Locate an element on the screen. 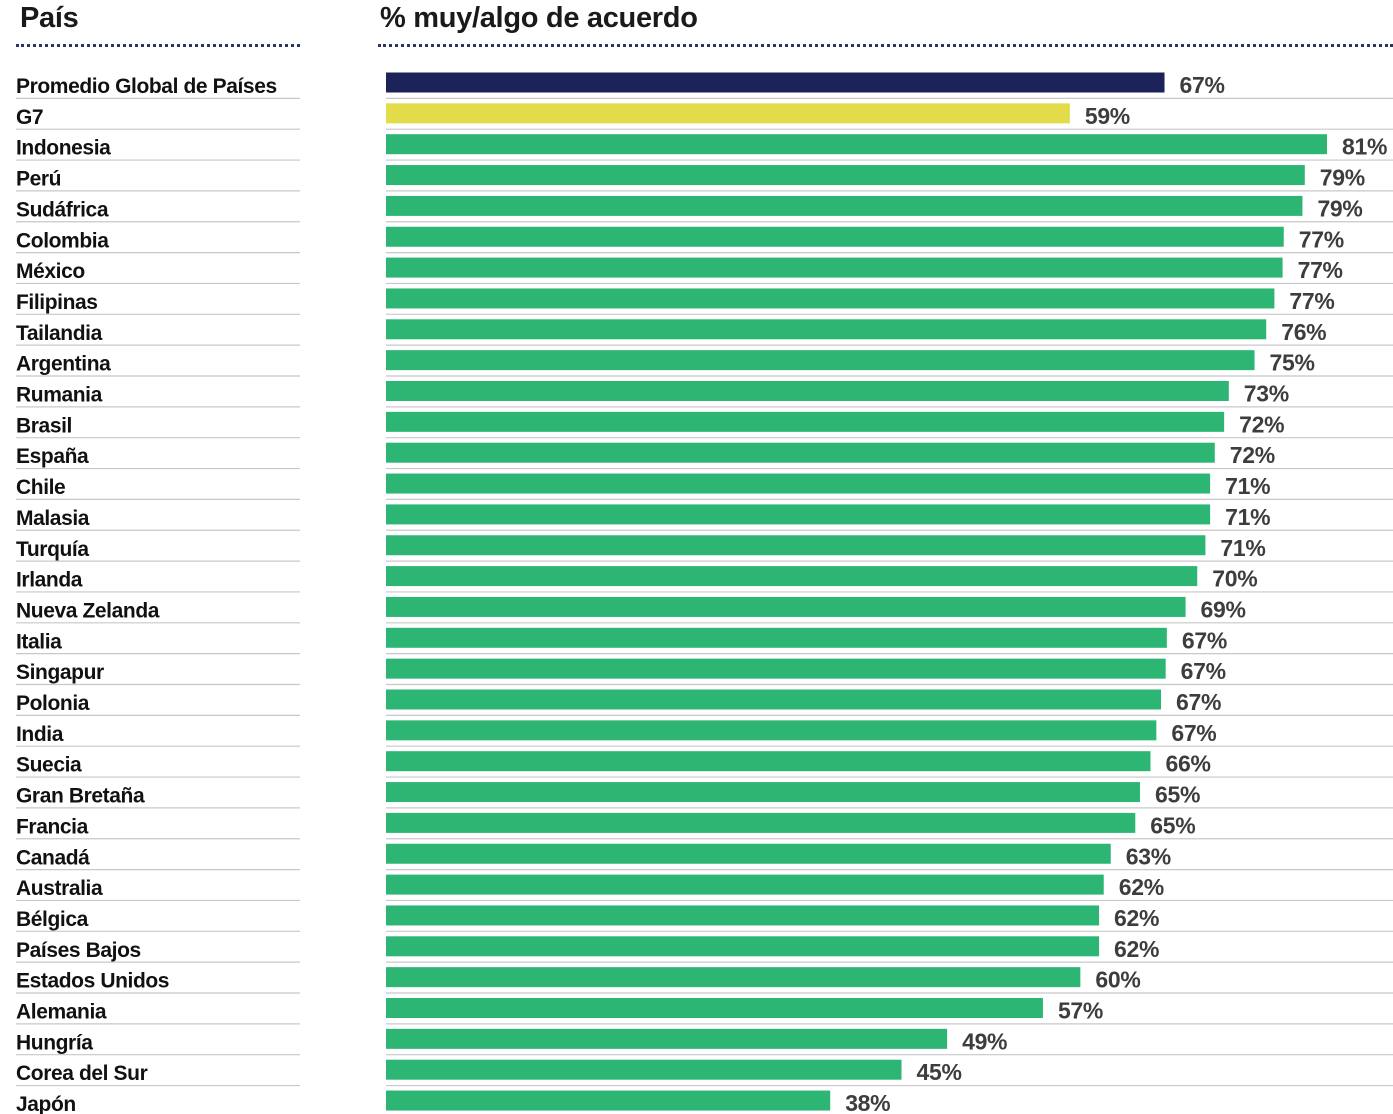  category-label: Rumania is located at coordinates (59, 395).